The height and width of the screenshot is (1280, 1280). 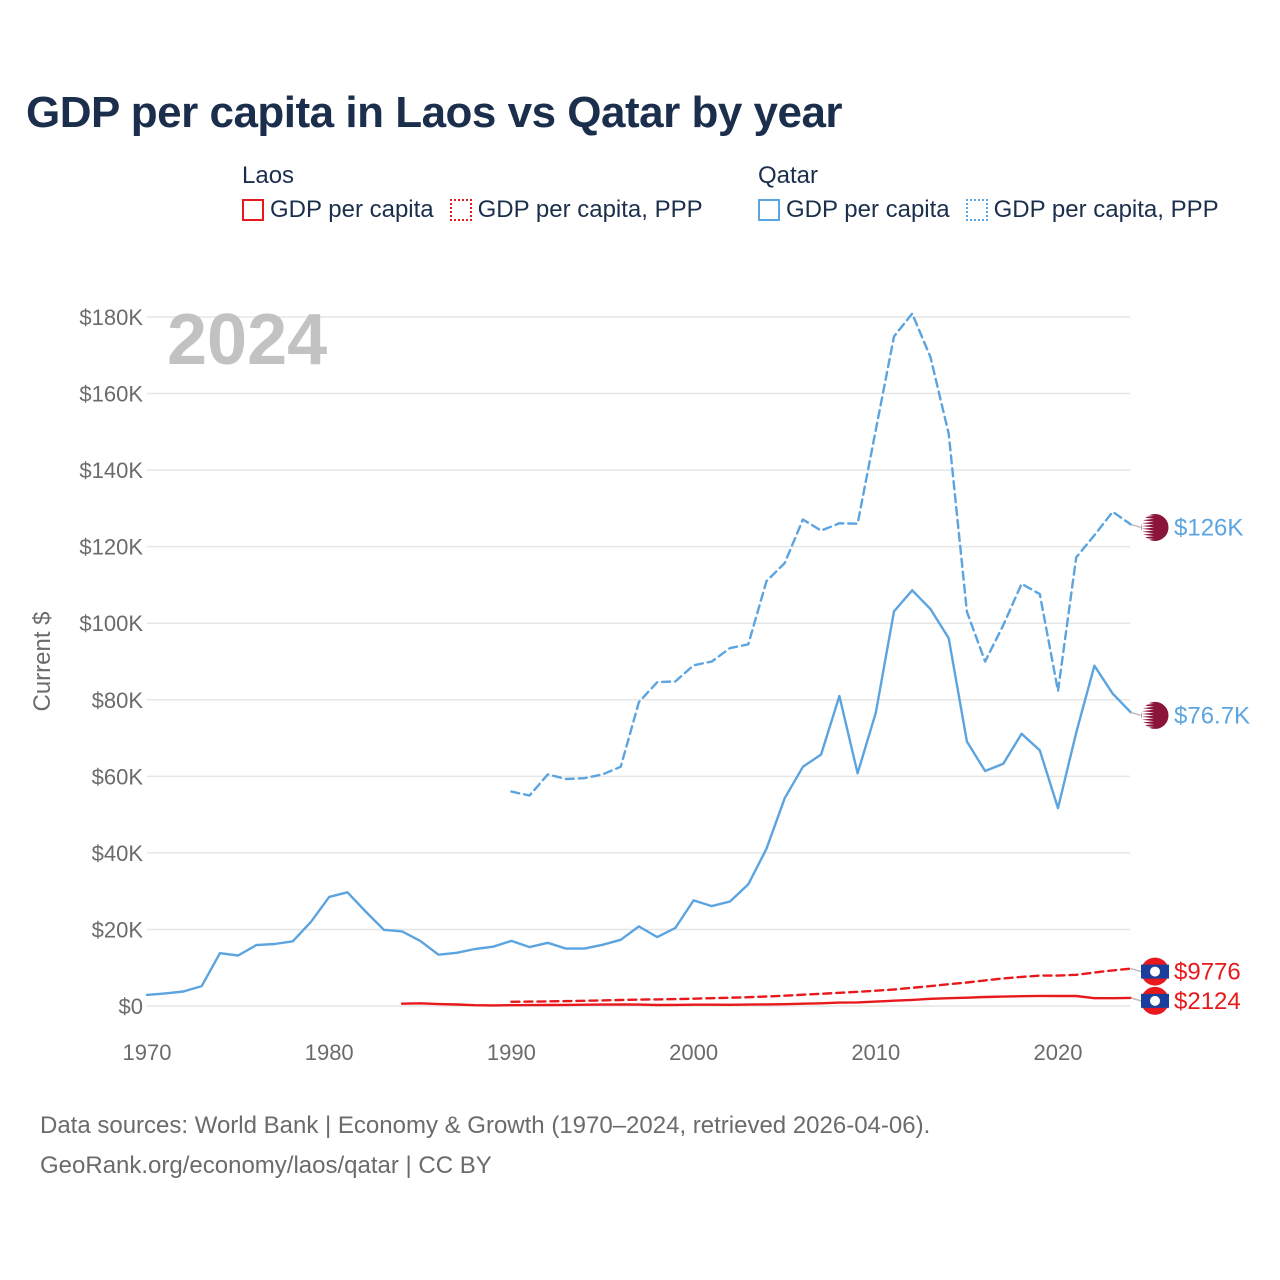 I want to click on legend-group-title: Laos, so click(x=268, y=175).